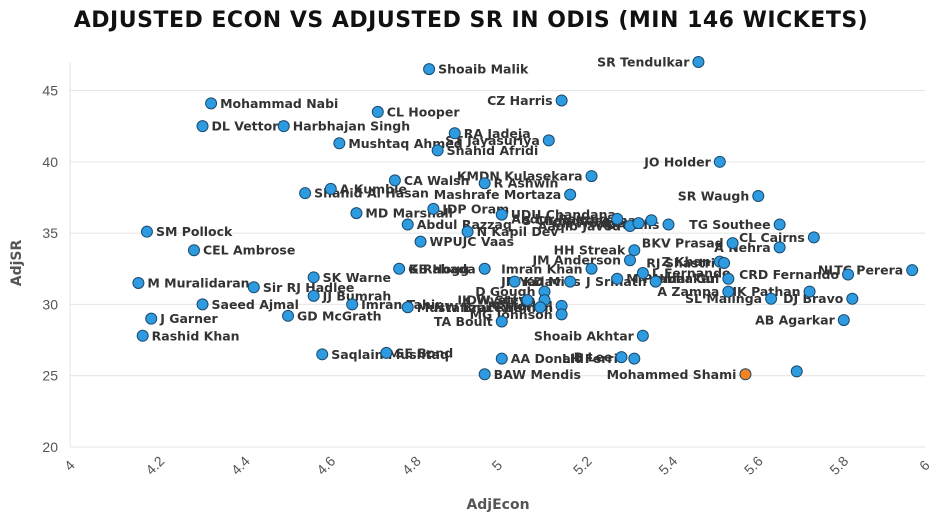  What do you see at coordinates (795, 320) in the screenshot?
I see `point-label-ab-agarkar: AB Agarkar` at bounding box center [795, 320].